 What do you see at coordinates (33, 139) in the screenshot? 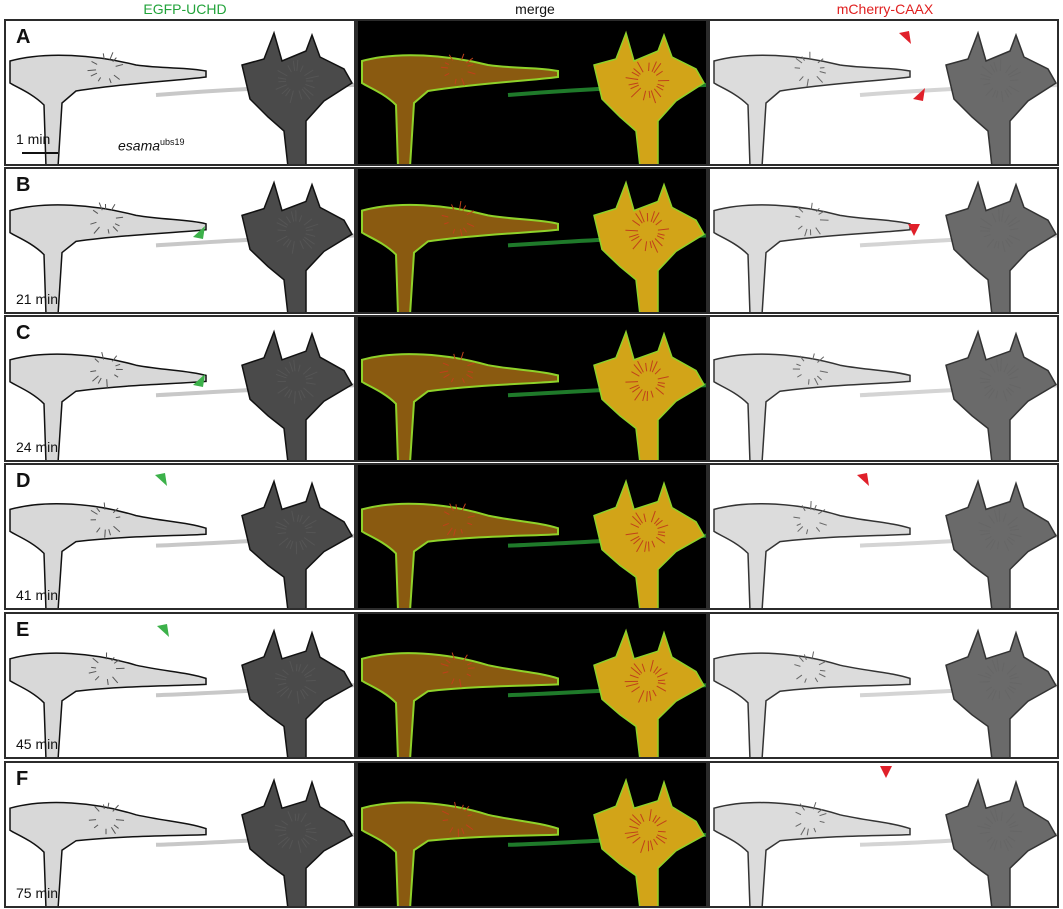
I see `timestamp-label: 1 min` at bounding box center [33, 139].